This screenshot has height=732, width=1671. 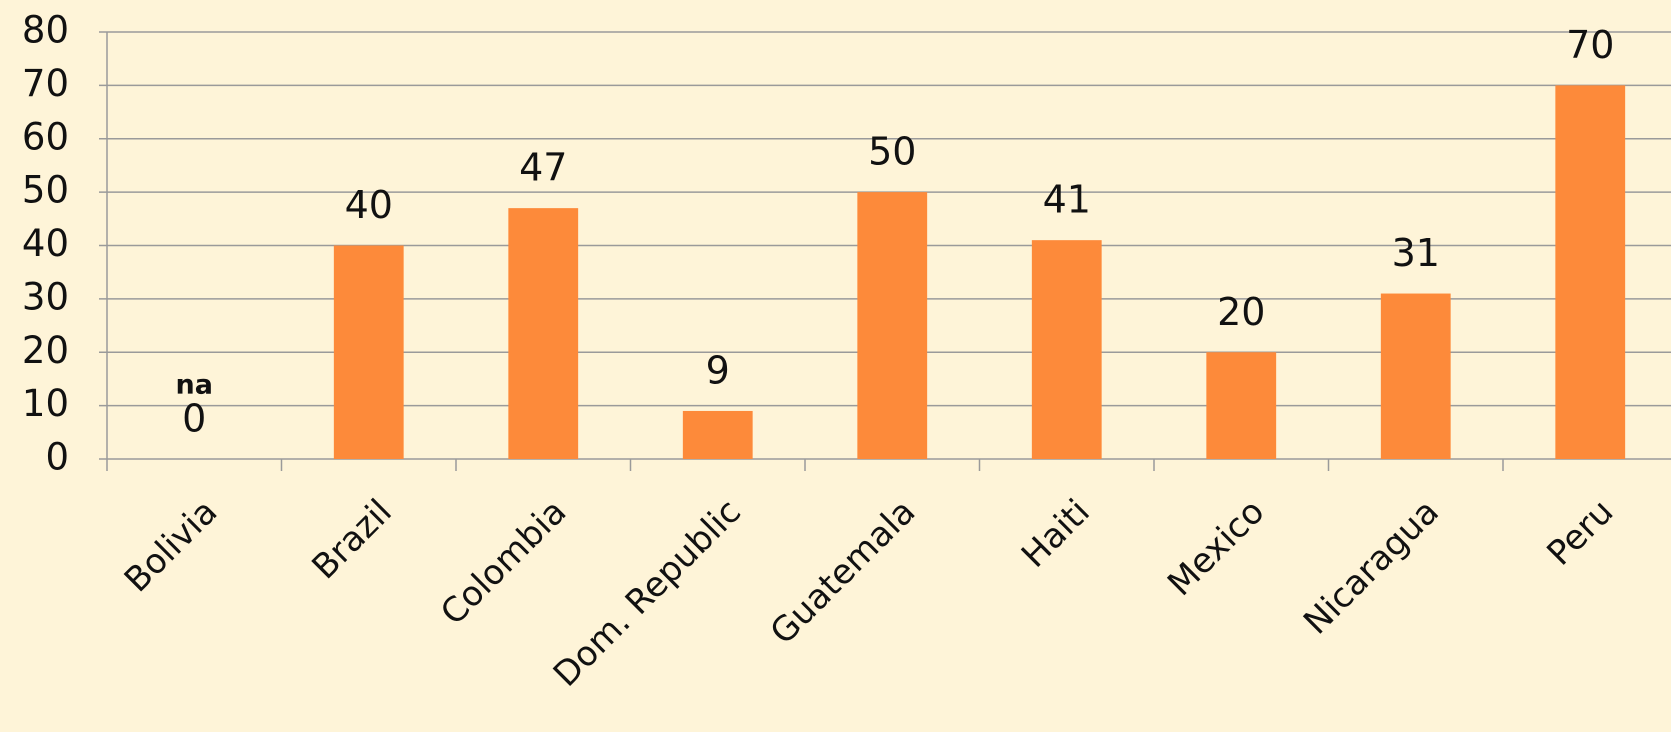 I want to click on y-tick-label: 40, so click(x=45, y=243).